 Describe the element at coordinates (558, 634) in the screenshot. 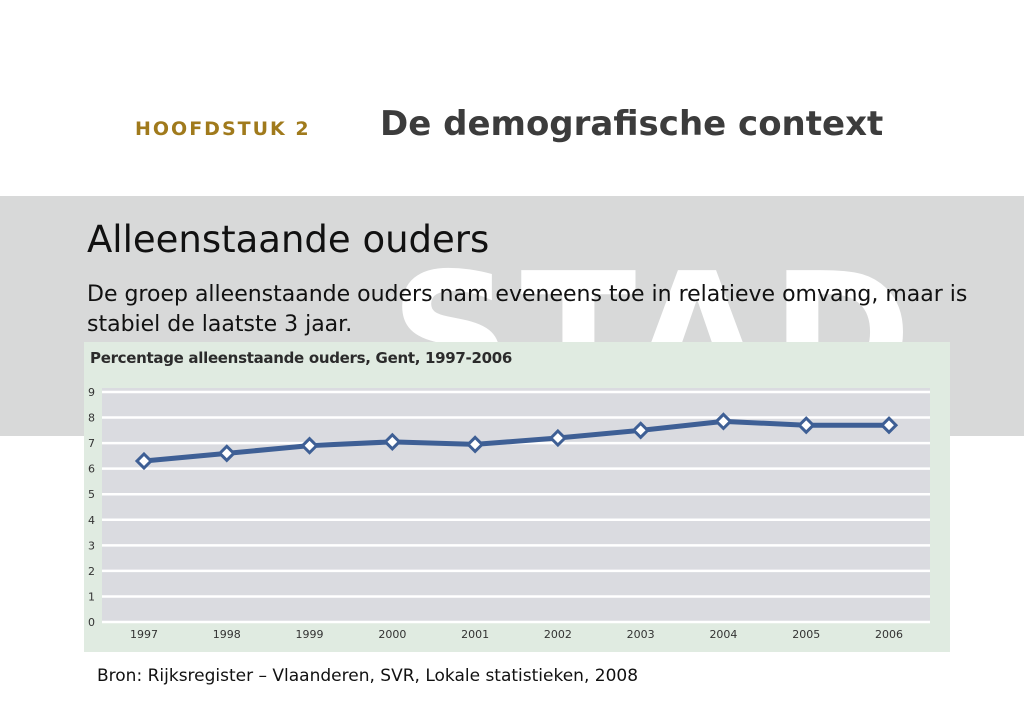

I see `x-tick-label: 2002` at that location.